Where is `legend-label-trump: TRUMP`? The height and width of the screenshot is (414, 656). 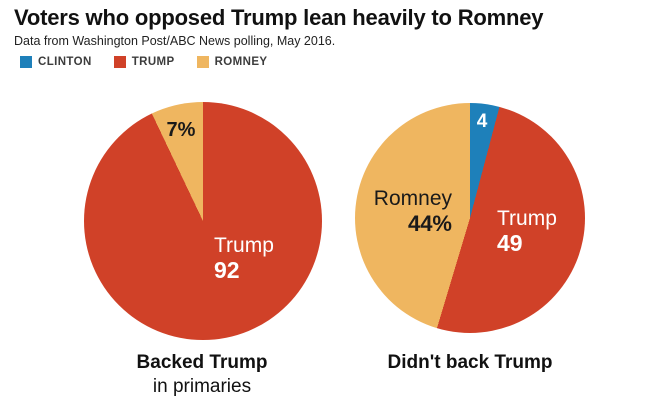 legend-label-trump: TRUMP is located at coordinates (153, 62).